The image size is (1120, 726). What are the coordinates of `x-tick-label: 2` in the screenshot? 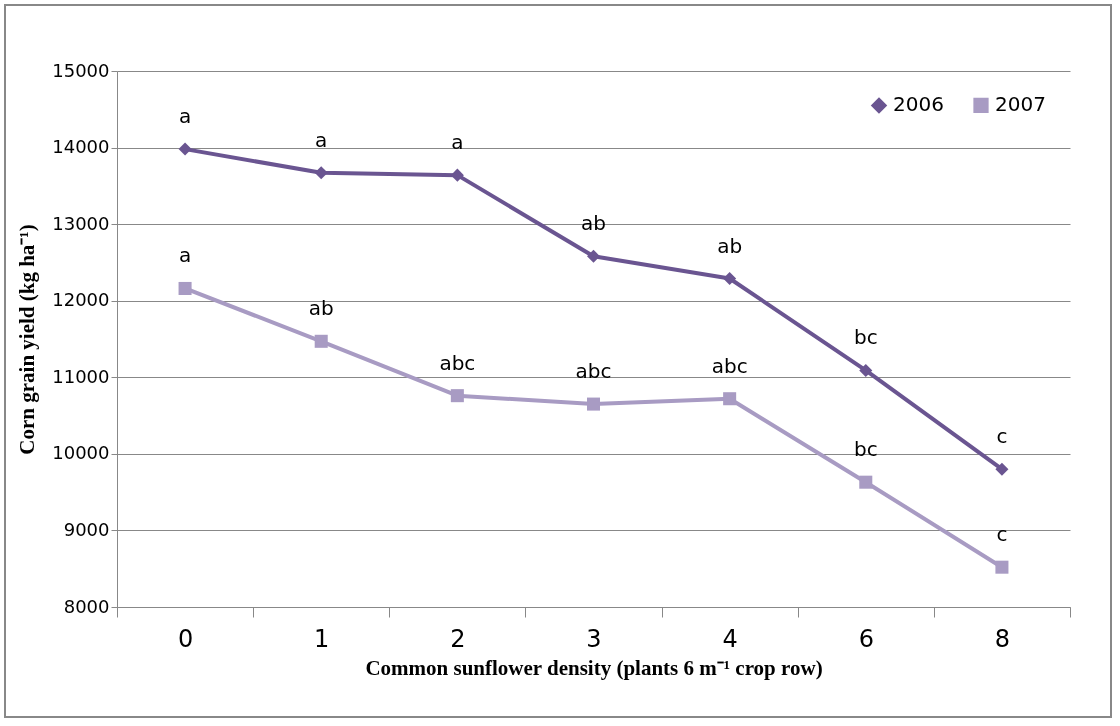 It's located at (458, 638).